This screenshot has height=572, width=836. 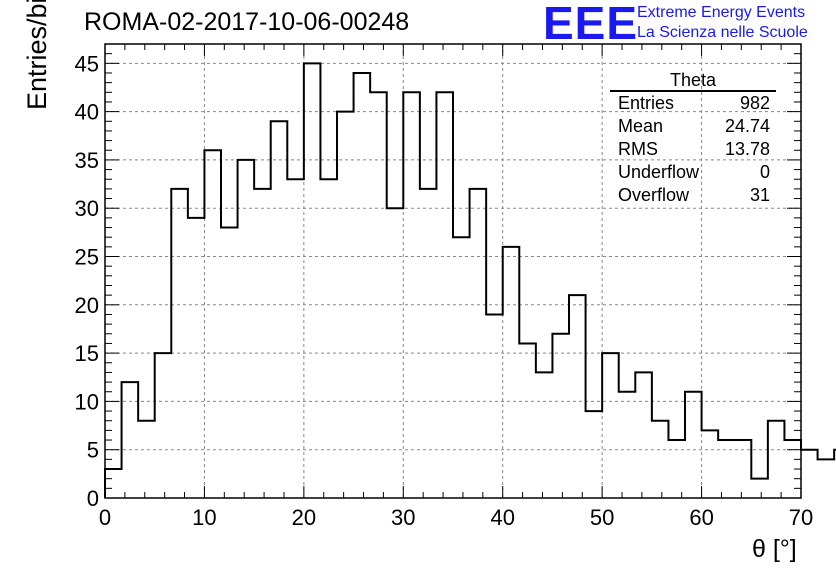 I want to click on stats-row-overflow: Overflow 31, so click(x=693, y=195).